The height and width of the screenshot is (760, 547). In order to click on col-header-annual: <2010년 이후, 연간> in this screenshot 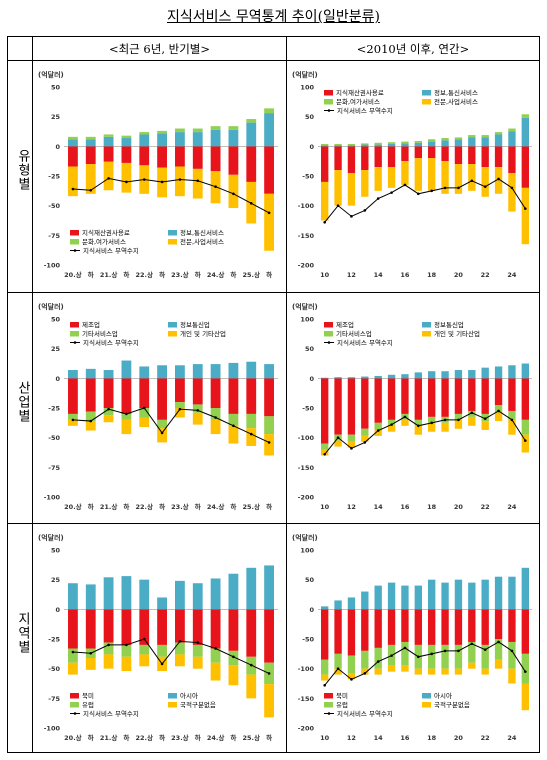, I will do `click(413, 49)`.